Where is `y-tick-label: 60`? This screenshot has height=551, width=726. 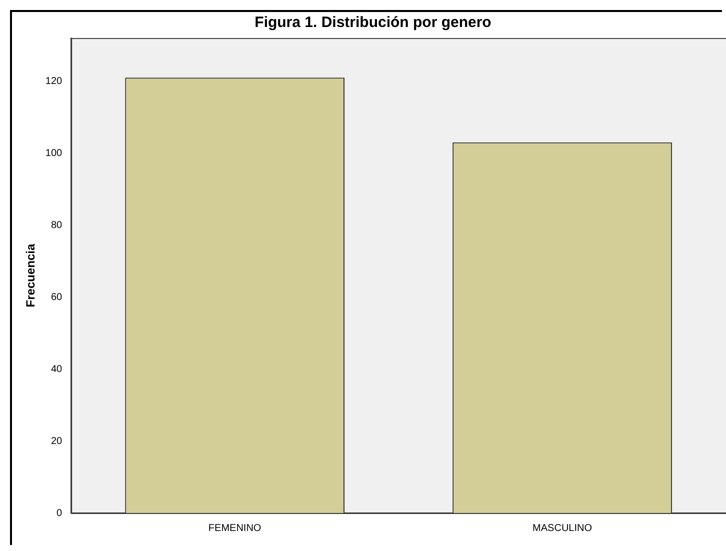 y-tick-label: 60 is located at coordinates (56, 297).